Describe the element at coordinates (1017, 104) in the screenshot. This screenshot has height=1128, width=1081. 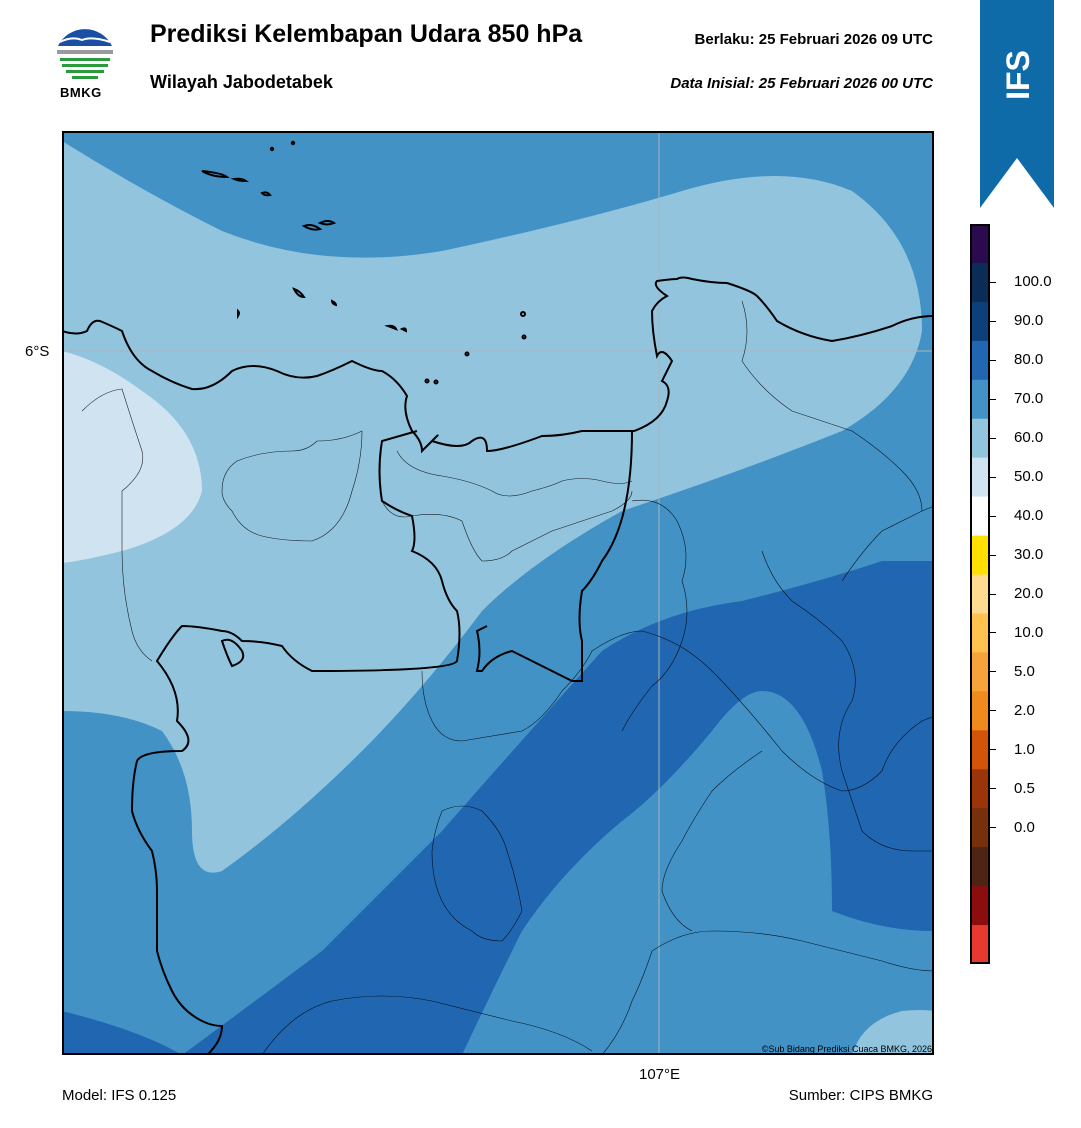
I see `ifs-ribbon` at that location.